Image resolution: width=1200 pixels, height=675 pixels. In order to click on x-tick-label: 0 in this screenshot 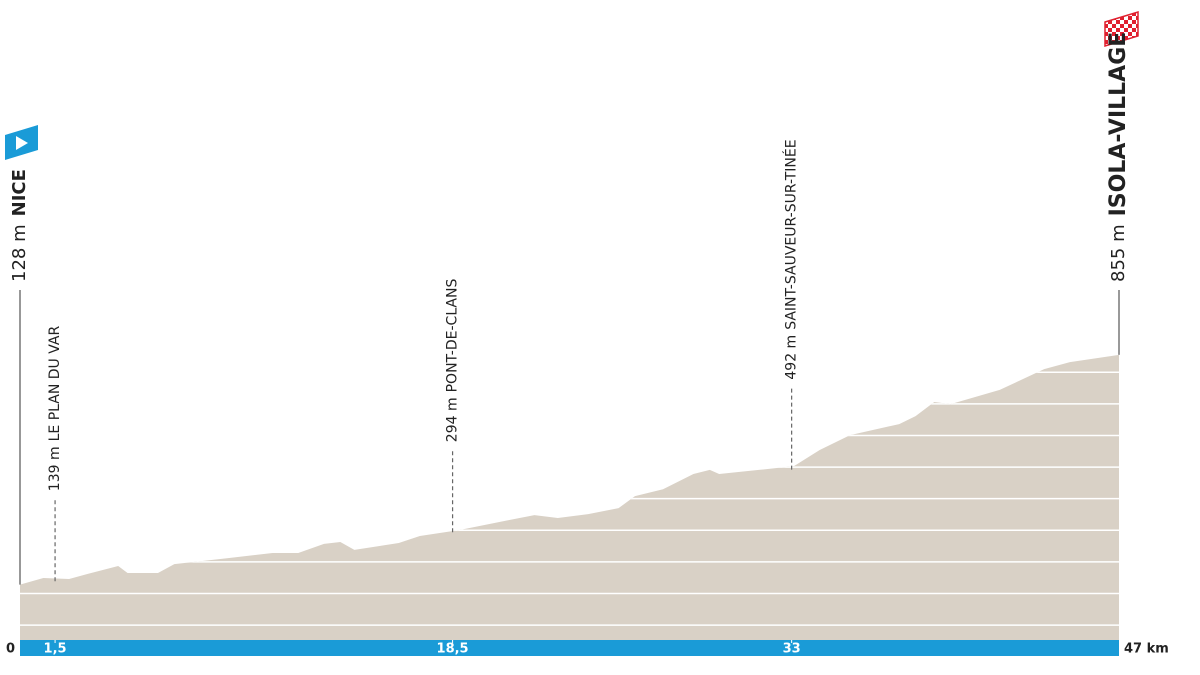, I will do `click(10, 649)`.